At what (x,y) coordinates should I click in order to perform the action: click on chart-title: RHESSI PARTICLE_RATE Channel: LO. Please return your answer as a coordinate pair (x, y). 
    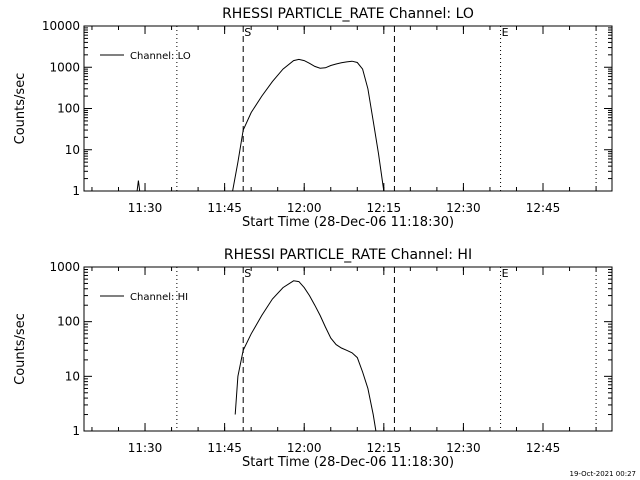
    Looking at the image, I should click on (348, 14).